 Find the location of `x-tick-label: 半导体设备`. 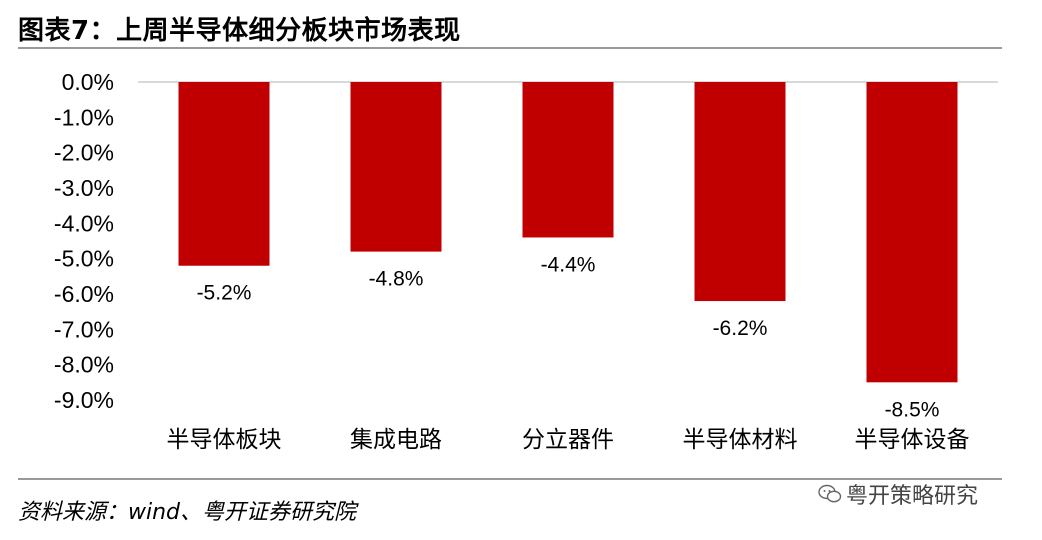

x-tick-label: 半导体设备 is located at coordinates (912, 439).